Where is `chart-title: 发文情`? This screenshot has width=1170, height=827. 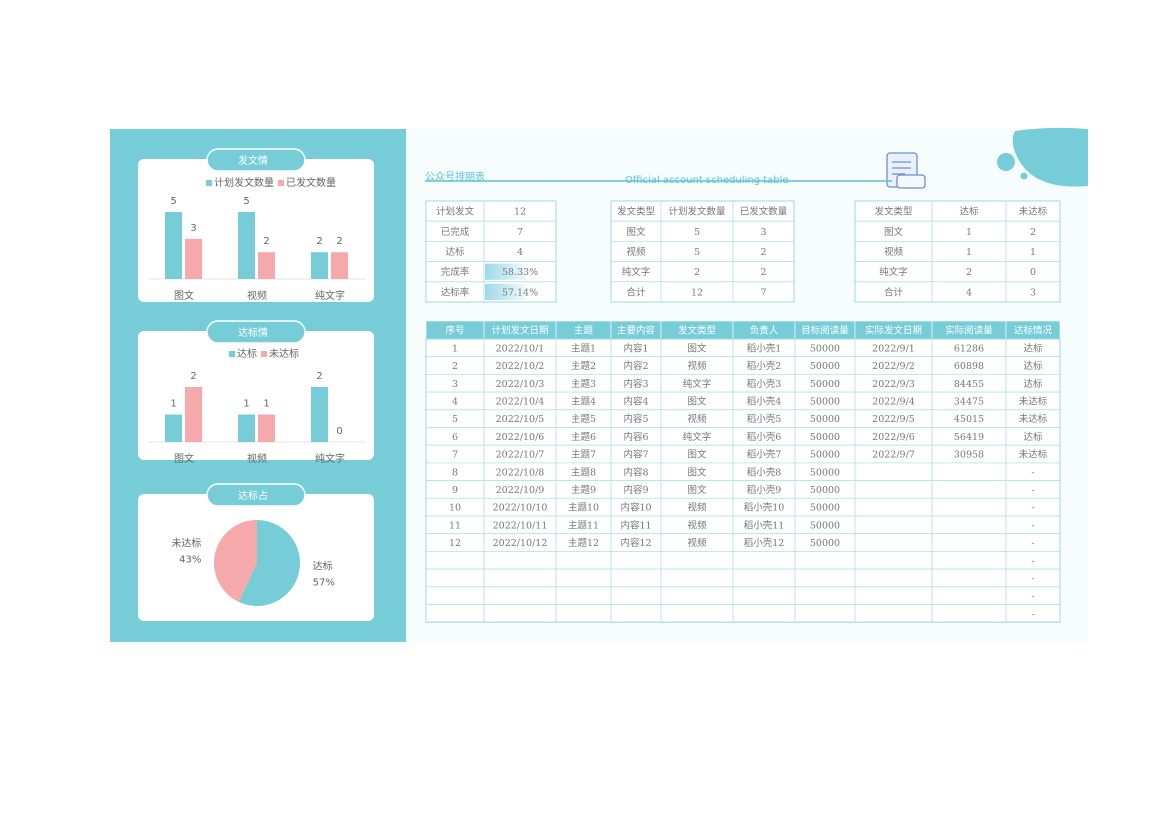 chart-title: 发文情 is located at coordinates (253, 160).